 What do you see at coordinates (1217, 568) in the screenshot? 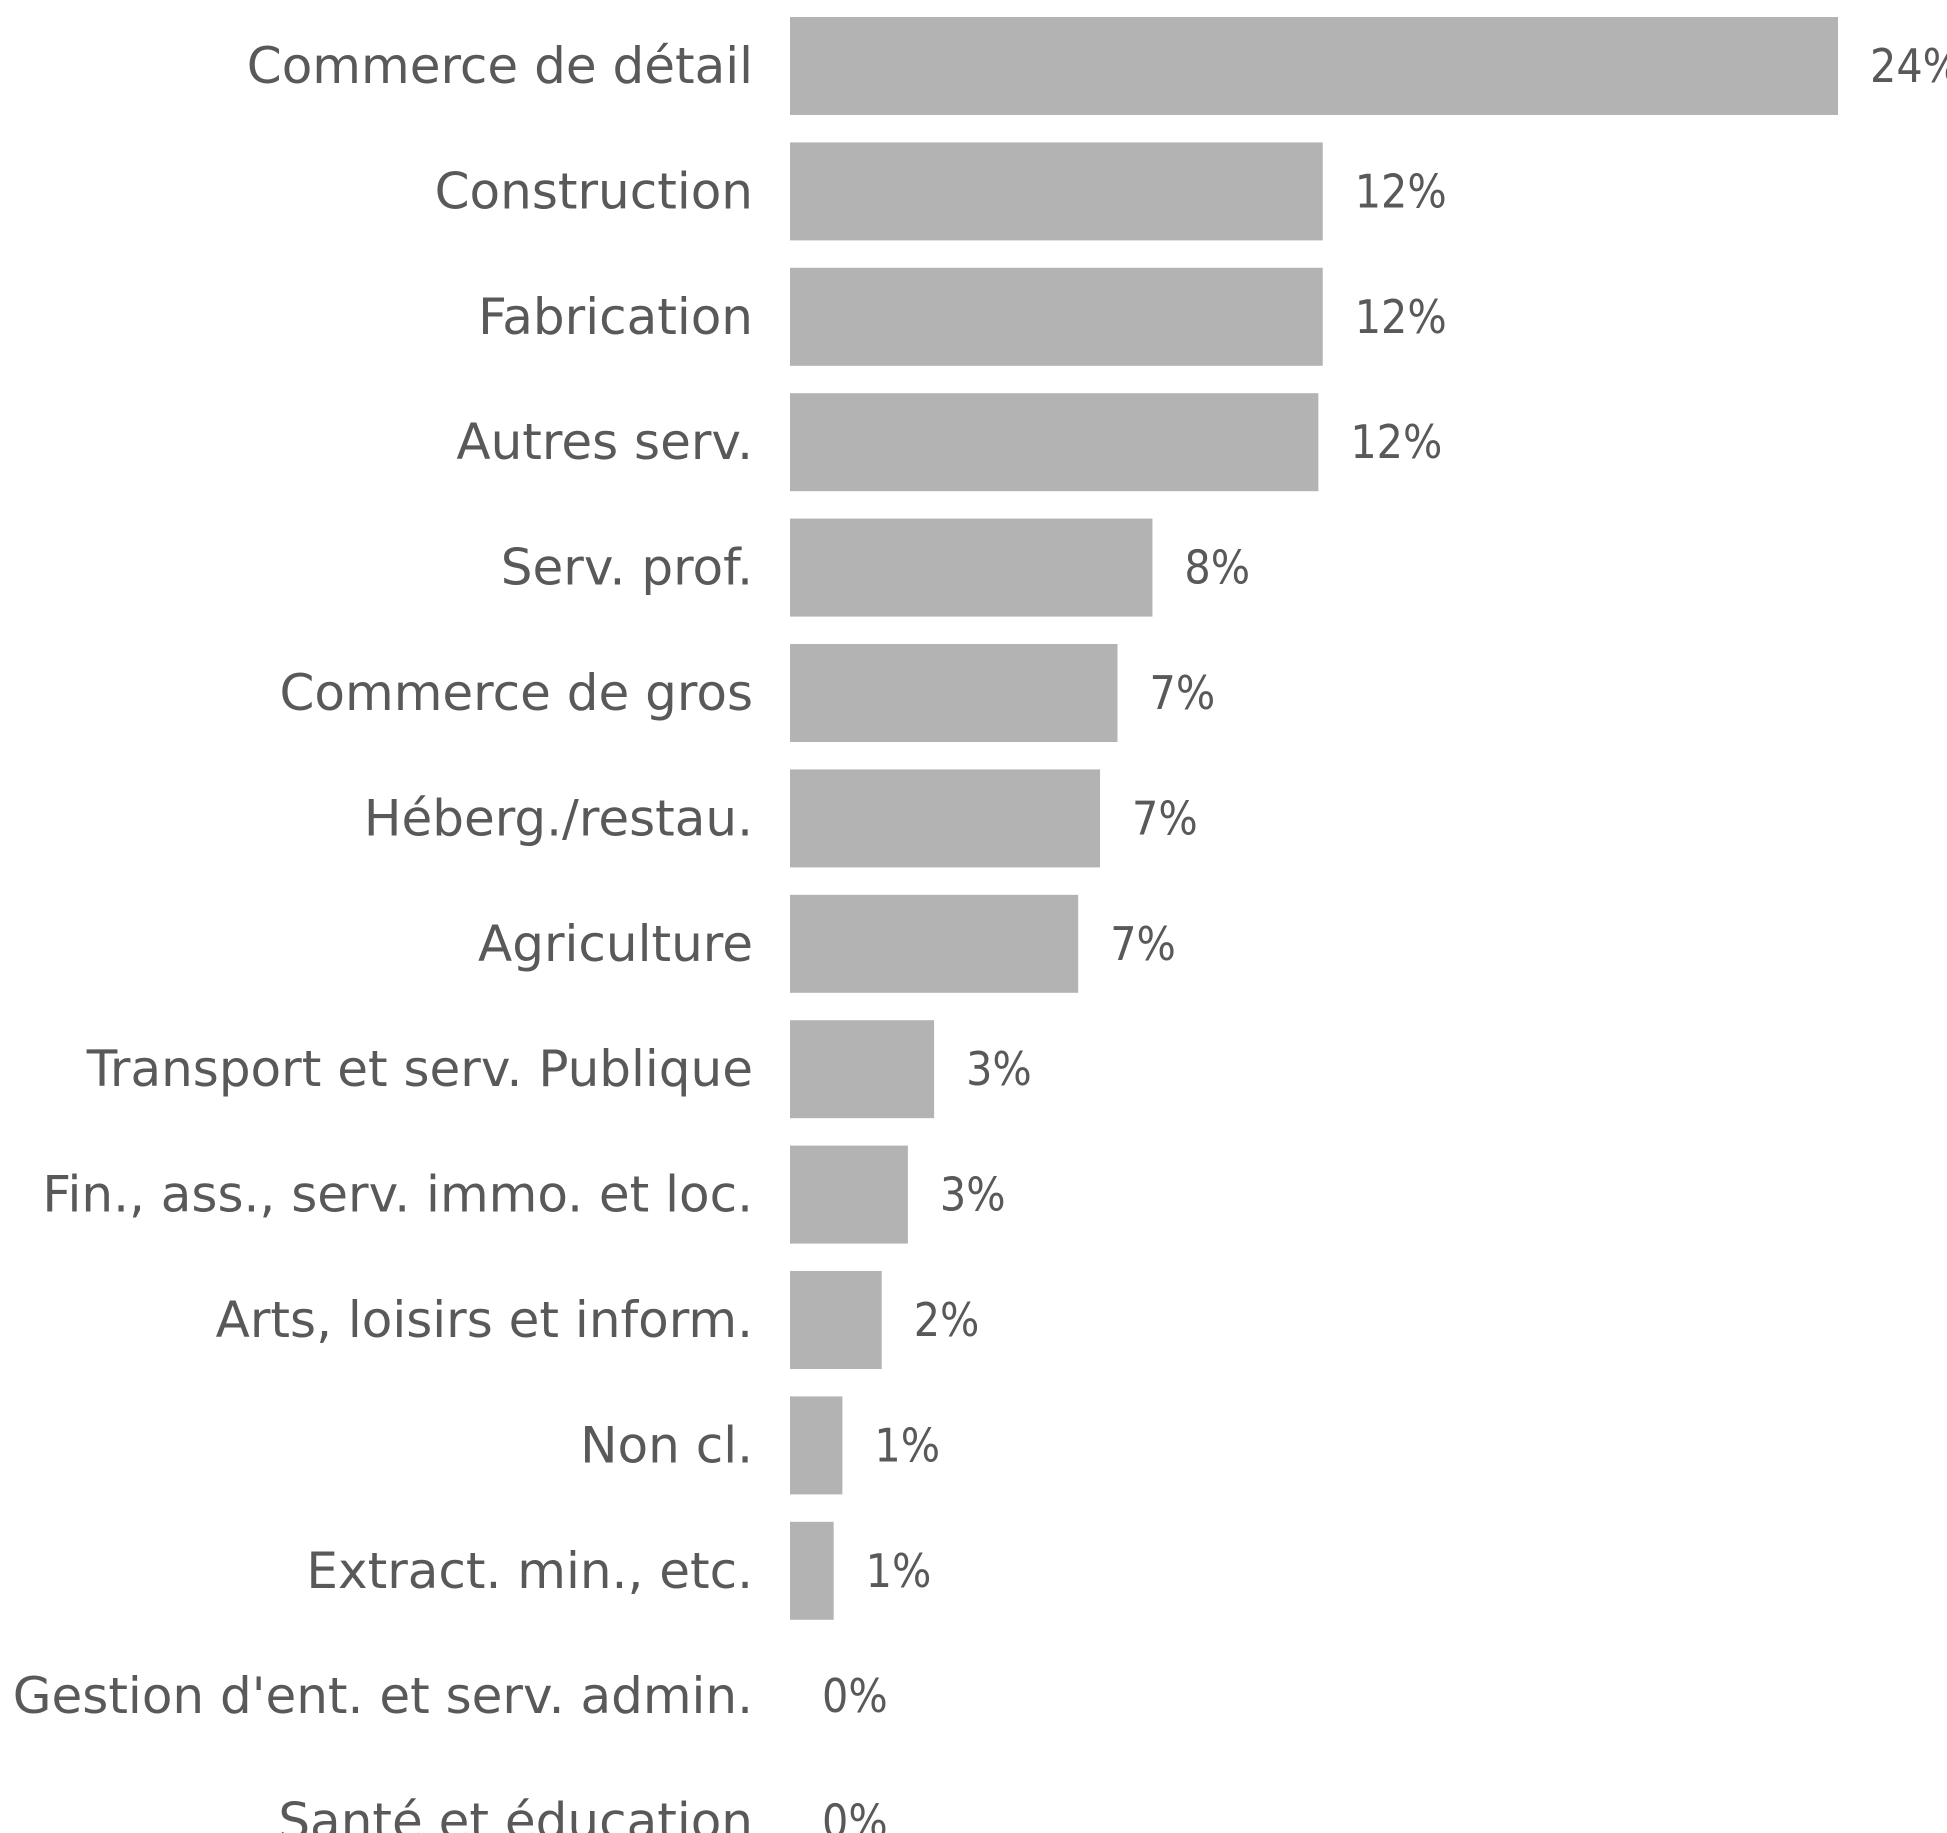
I see `data-label-4: 8%` at bounding box center [1217, 568].